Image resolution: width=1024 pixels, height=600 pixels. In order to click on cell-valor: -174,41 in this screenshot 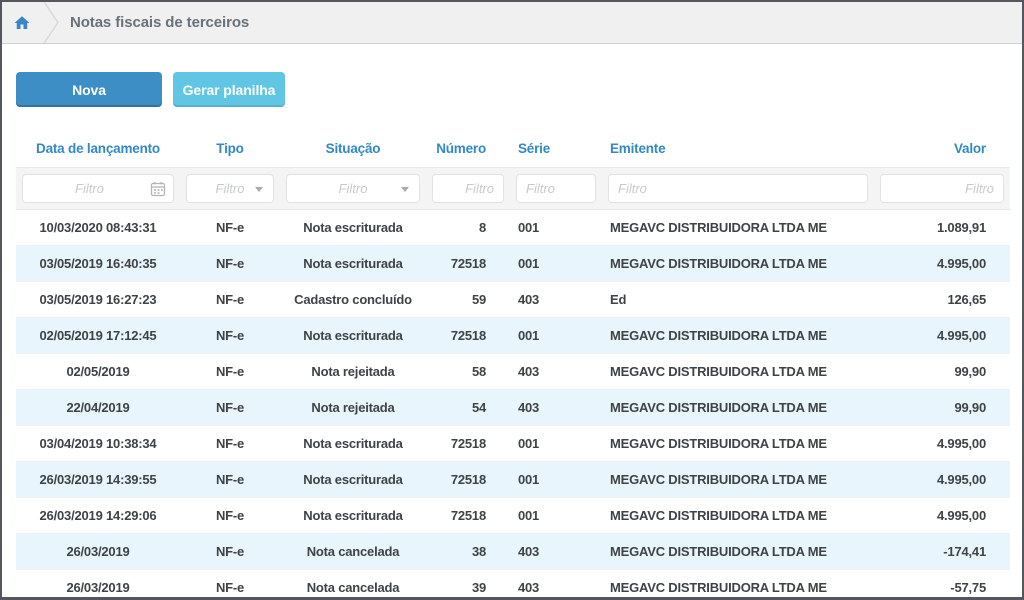, I will do `click(942, 550)`.